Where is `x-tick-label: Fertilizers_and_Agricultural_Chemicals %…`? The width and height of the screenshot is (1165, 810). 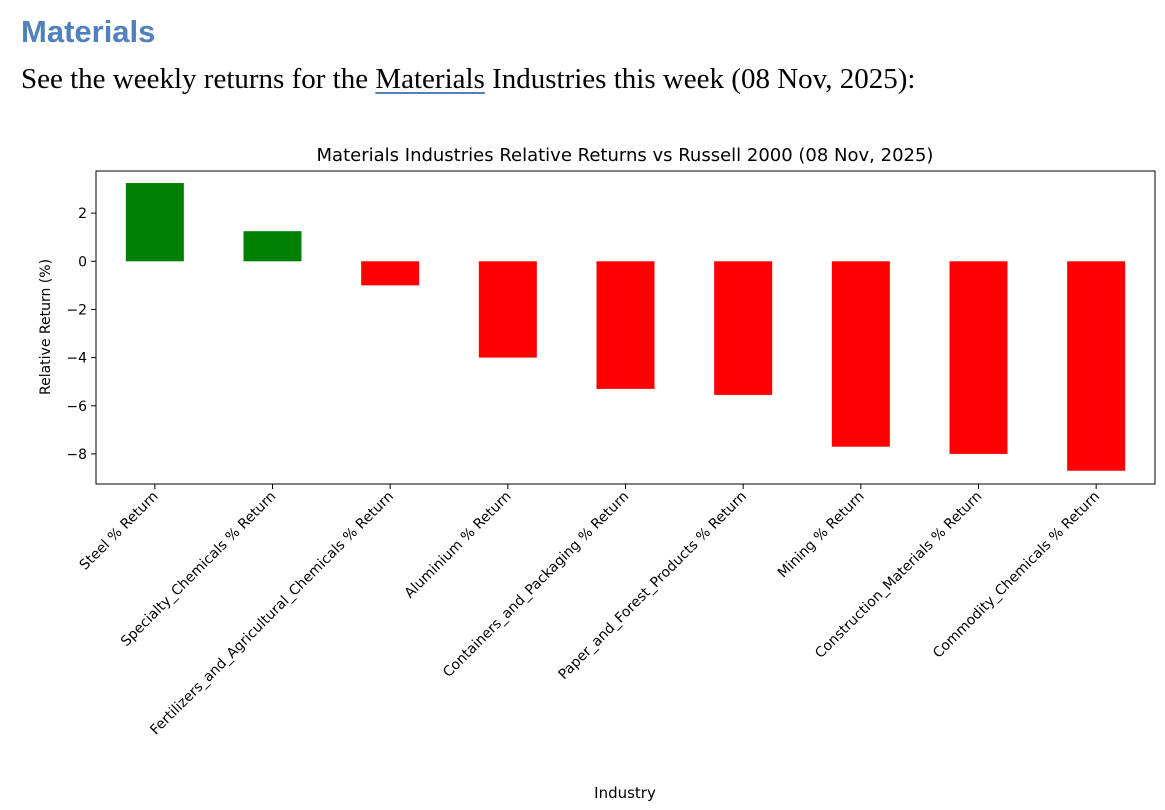 x-tick-label: Fertilizers_and_Agricultural_Chemicals %… is located at coordinates (272, 614).